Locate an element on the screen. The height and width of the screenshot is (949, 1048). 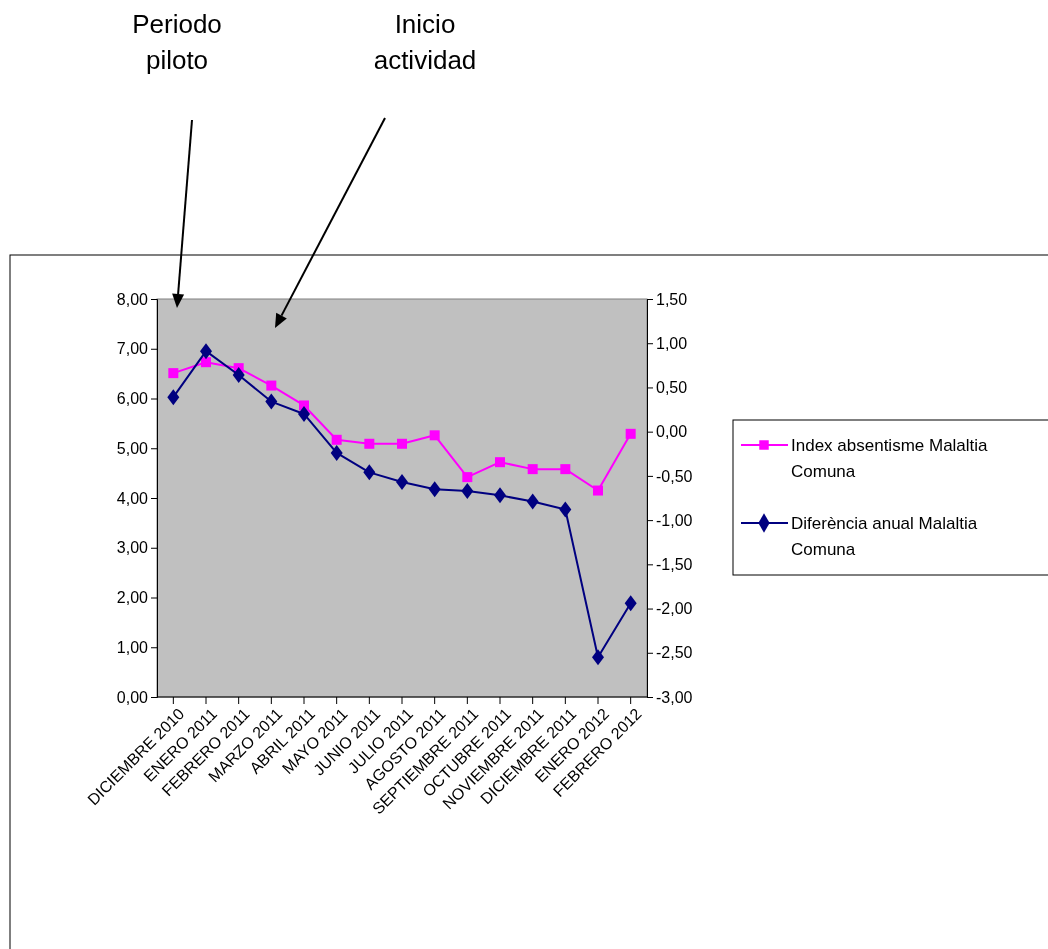
y2-tick-label: -1,50 is located at coordinates (674, 564).